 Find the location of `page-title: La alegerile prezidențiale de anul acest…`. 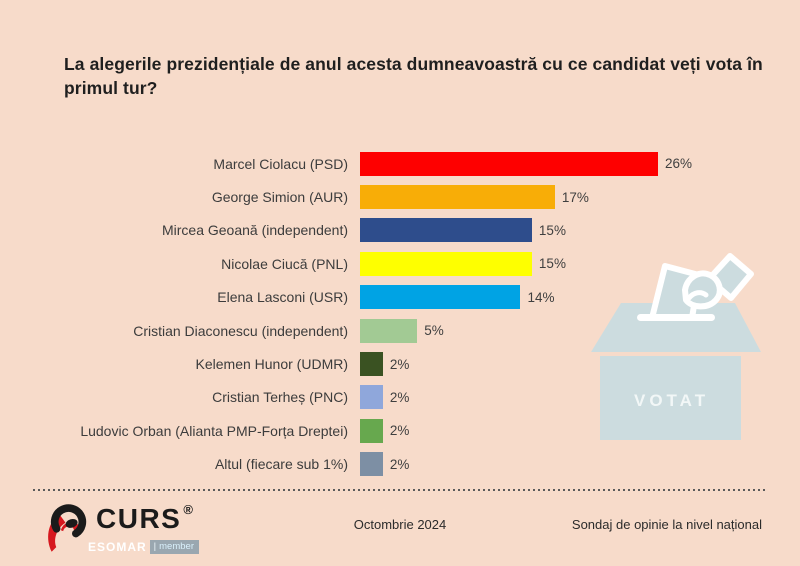

page-title: La alegerile prezidențiale de anul acest… is located at coordinates (413, 76).